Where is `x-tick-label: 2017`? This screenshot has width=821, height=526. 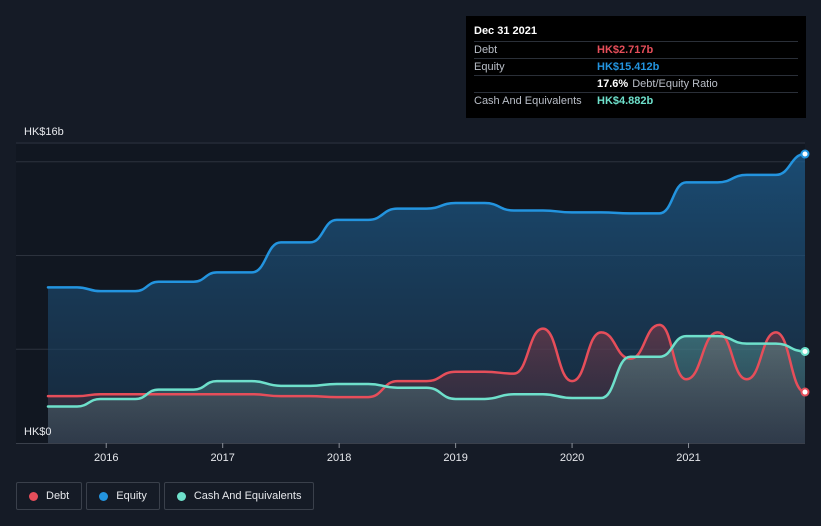 x-tick-label: 2017 is located at coordinates (222, 458).